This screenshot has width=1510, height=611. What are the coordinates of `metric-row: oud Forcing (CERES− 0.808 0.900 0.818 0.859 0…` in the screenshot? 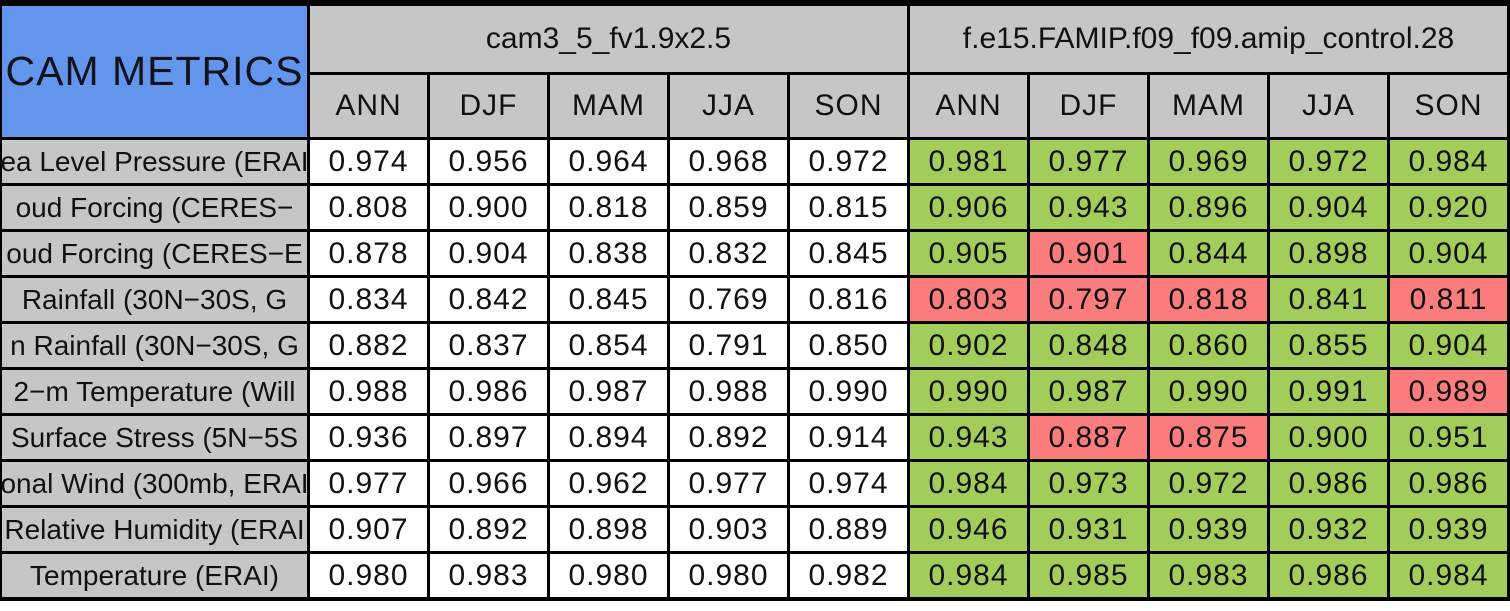 It's located at (754, 207).